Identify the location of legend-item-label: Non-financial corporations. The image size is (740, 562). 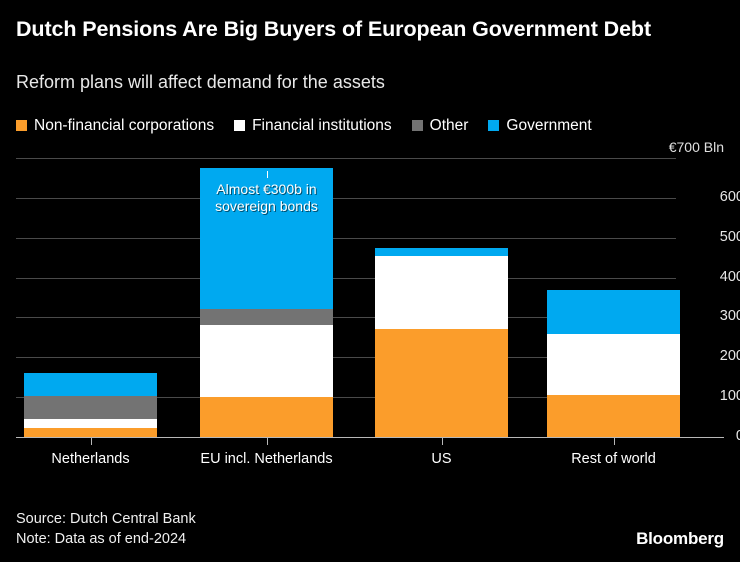
(124, 125).